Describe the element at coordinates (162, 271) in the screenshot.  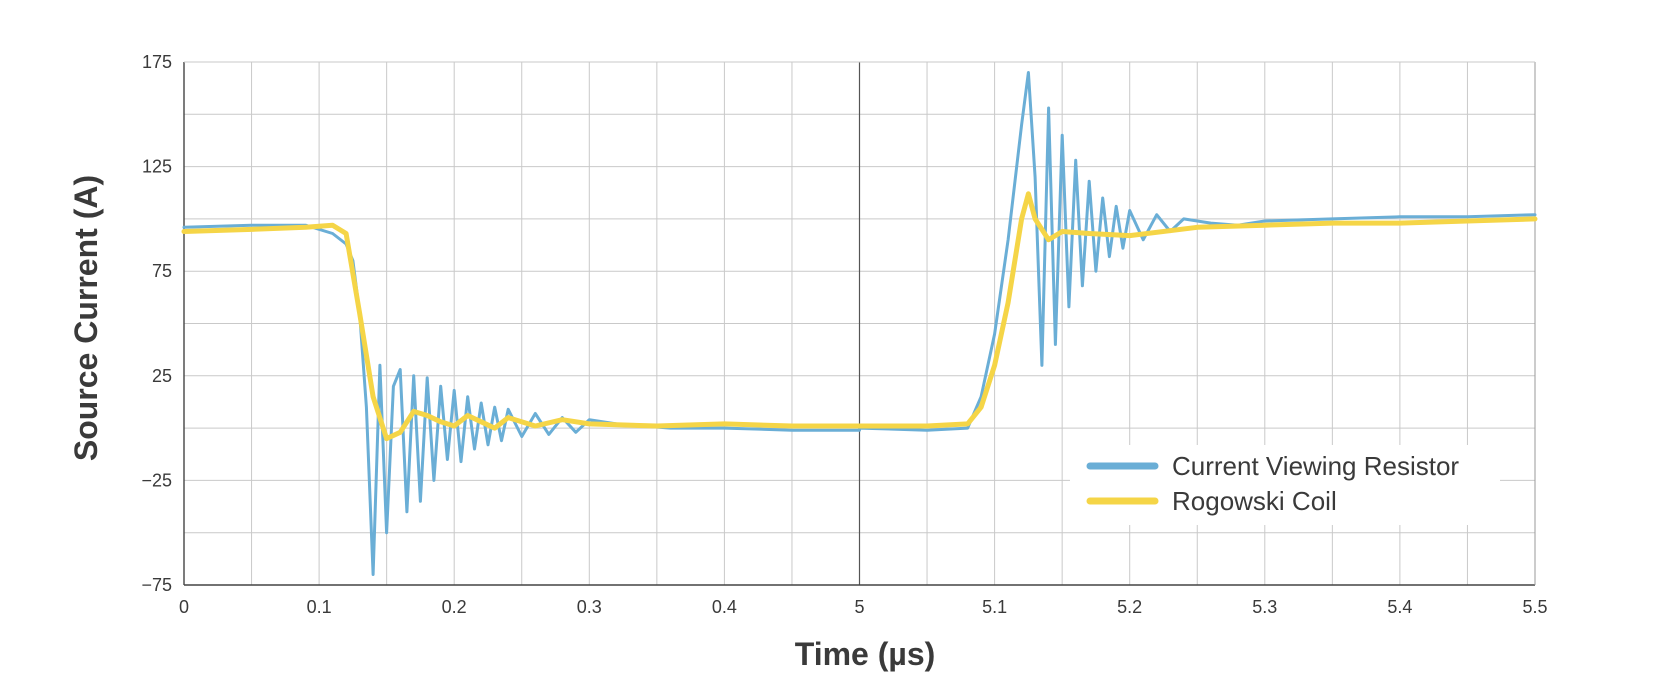
I see `y-tick-label: 75` at that location.